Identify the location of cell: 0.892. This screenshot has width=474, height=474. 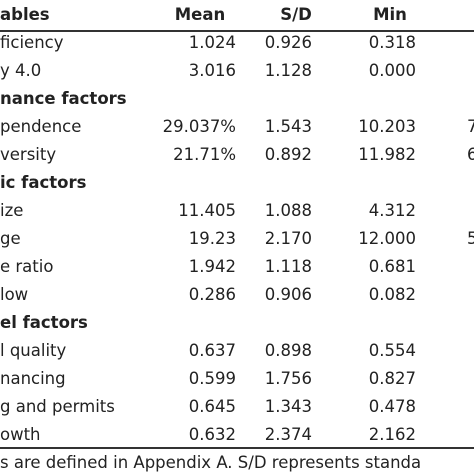
(288, 154).